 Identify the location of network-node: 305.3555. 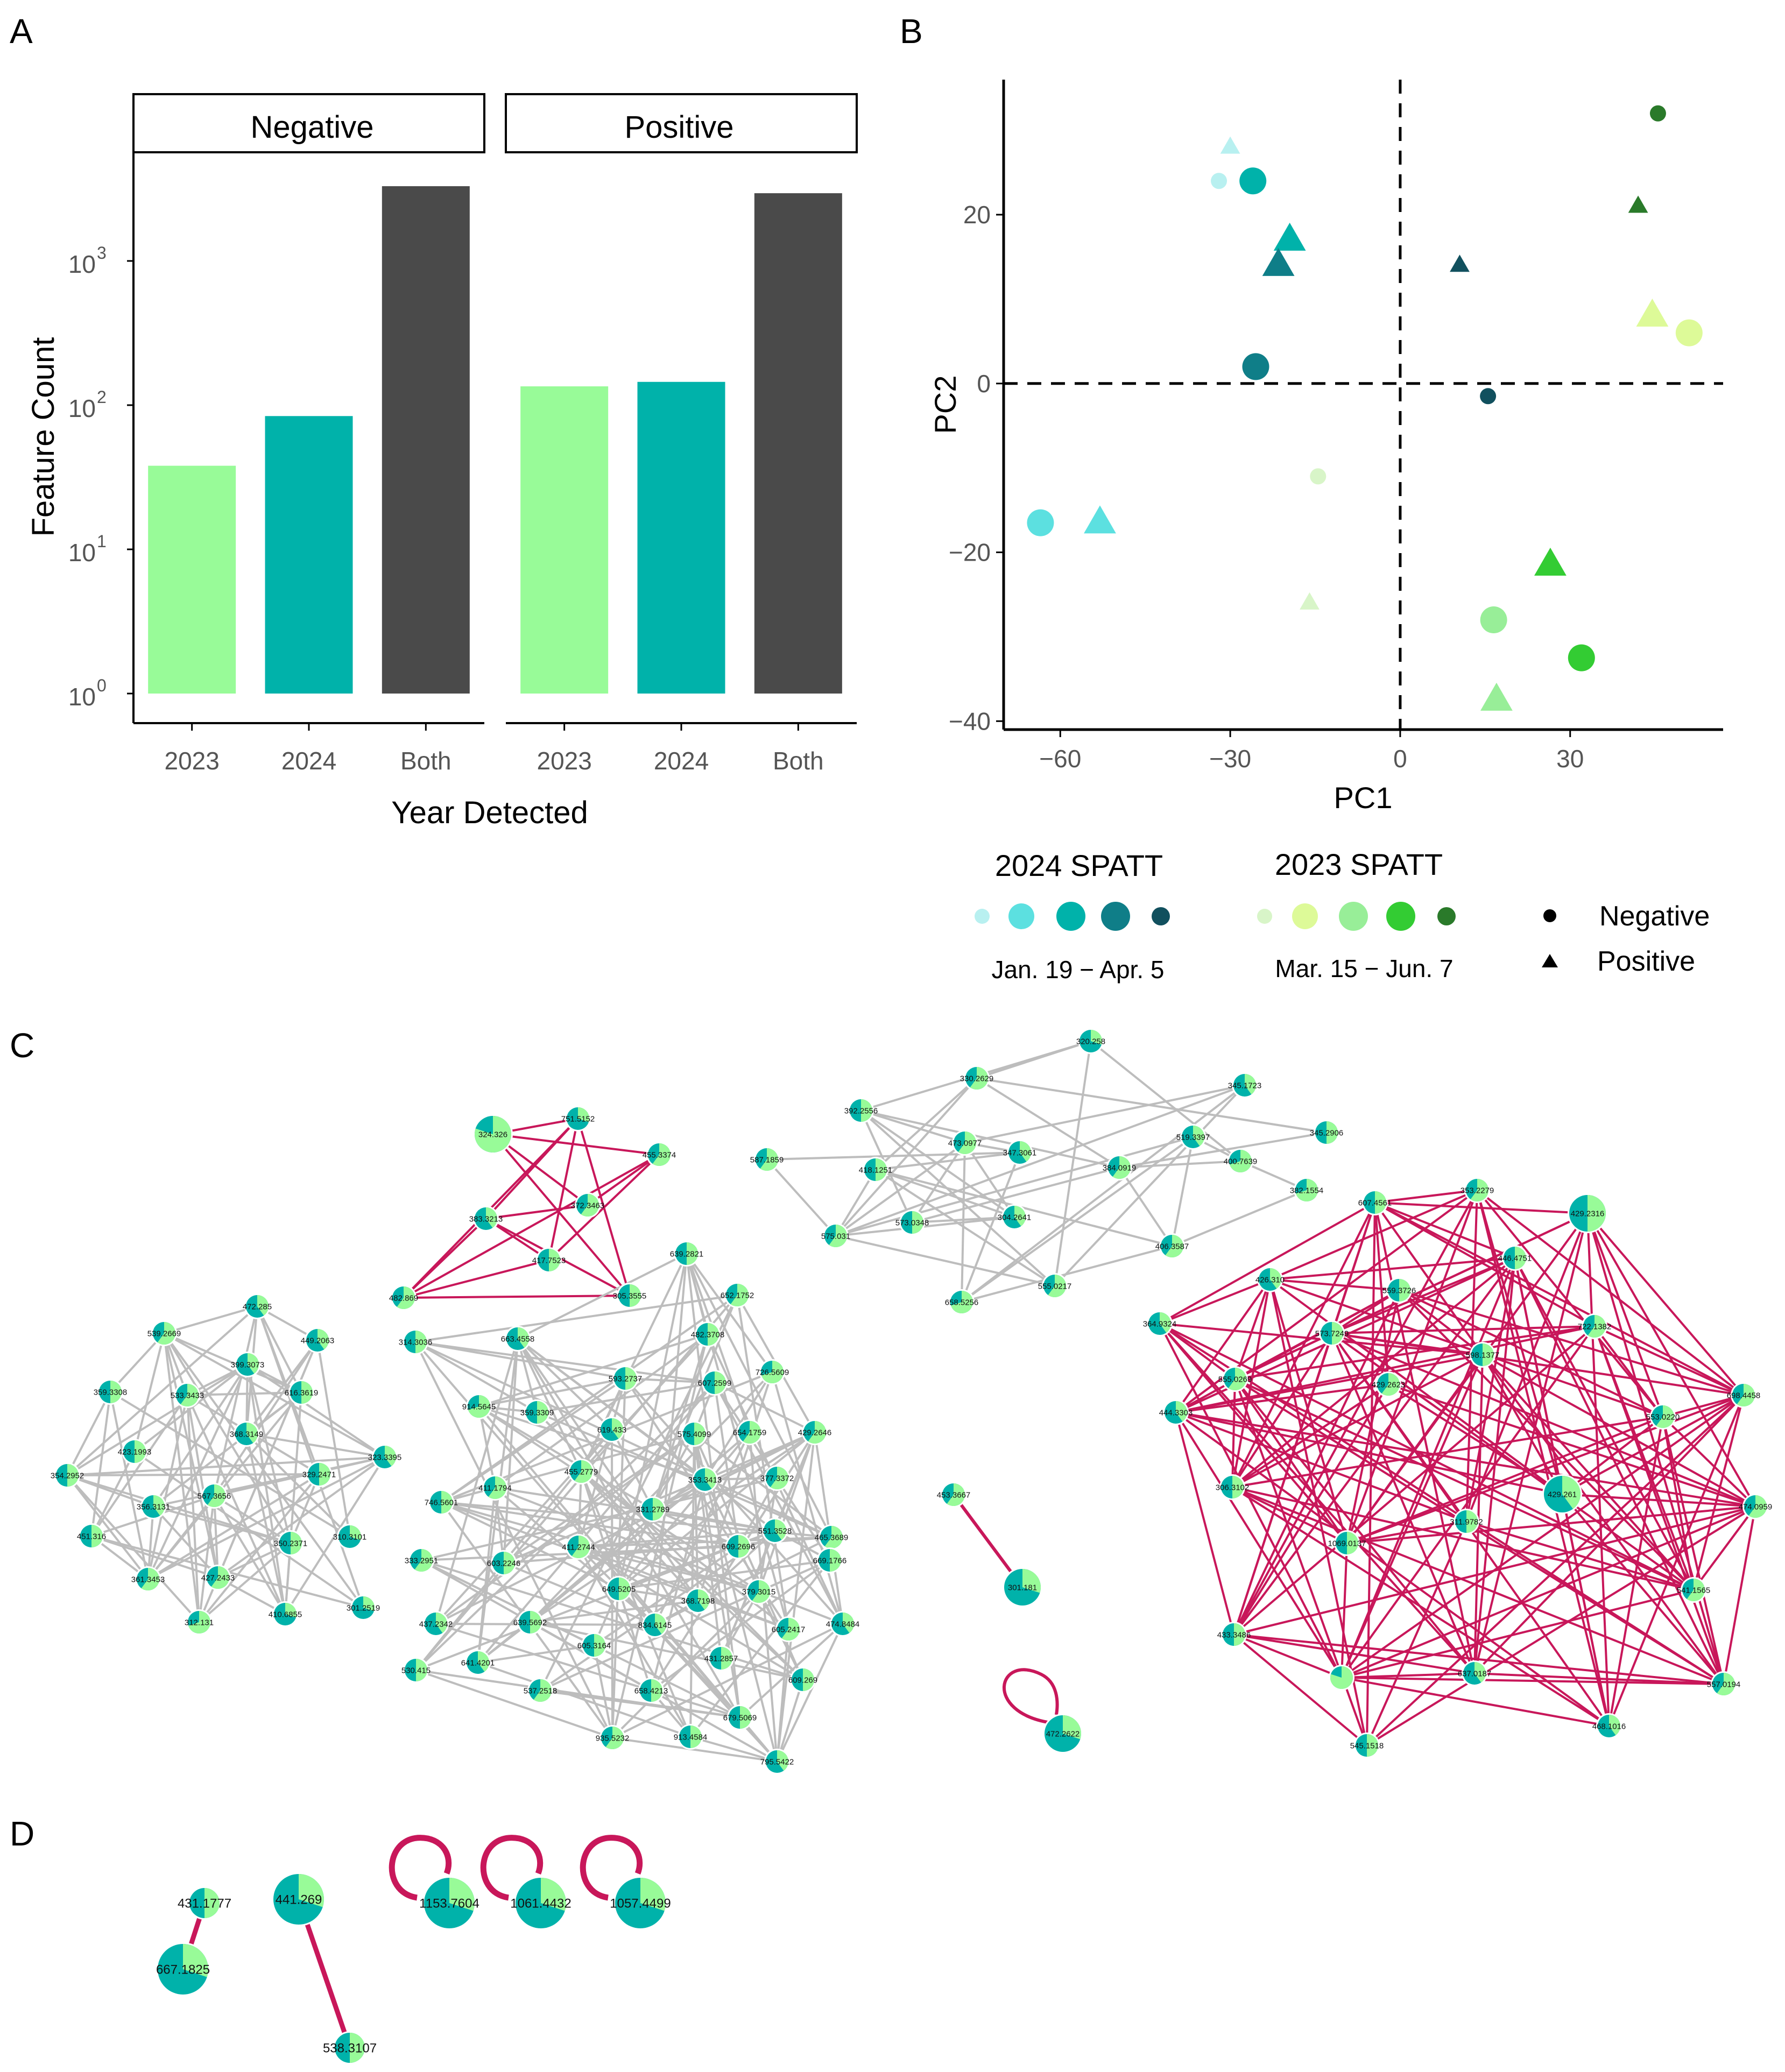
(630, 1296).